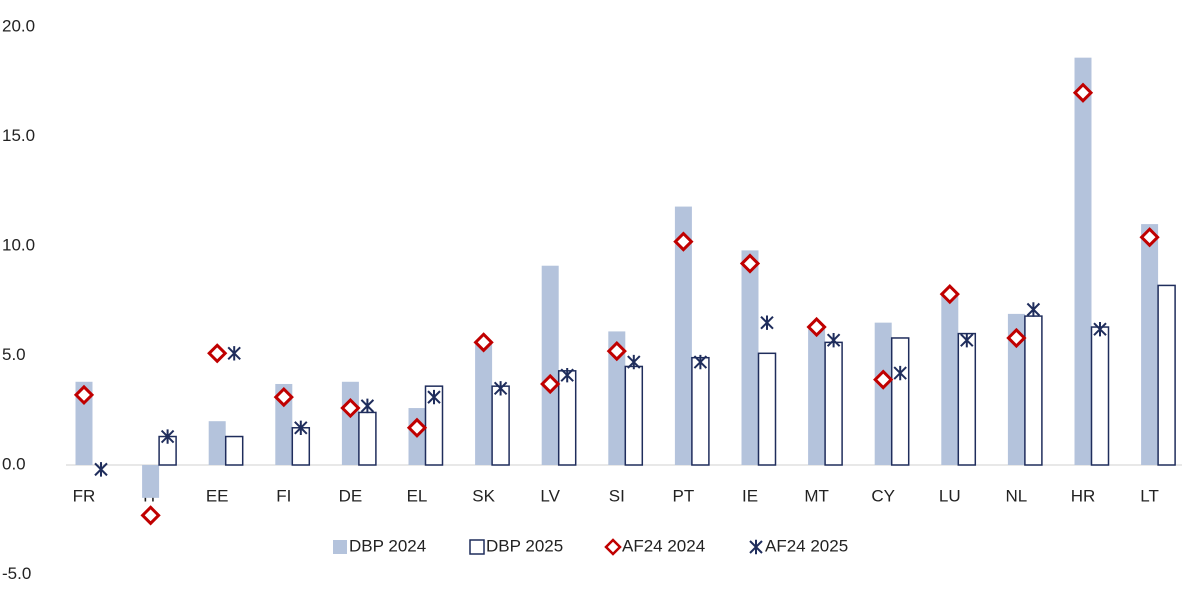 This screenshot has width=1182, height=590. I want to click on y-tick-label: -5.0, so click(16, 573).